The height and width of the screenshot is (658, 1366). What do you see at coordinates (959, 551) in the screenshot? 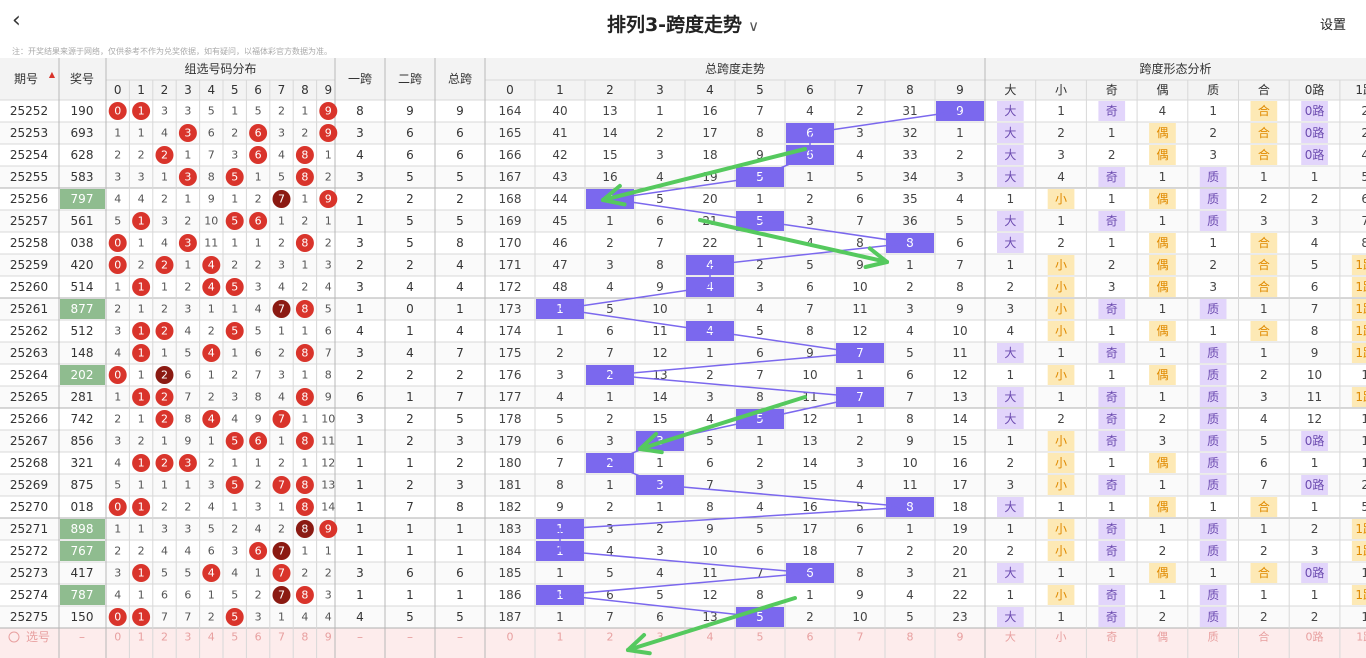
I see `trend-missing: 20` at bounding box center [959, 551].